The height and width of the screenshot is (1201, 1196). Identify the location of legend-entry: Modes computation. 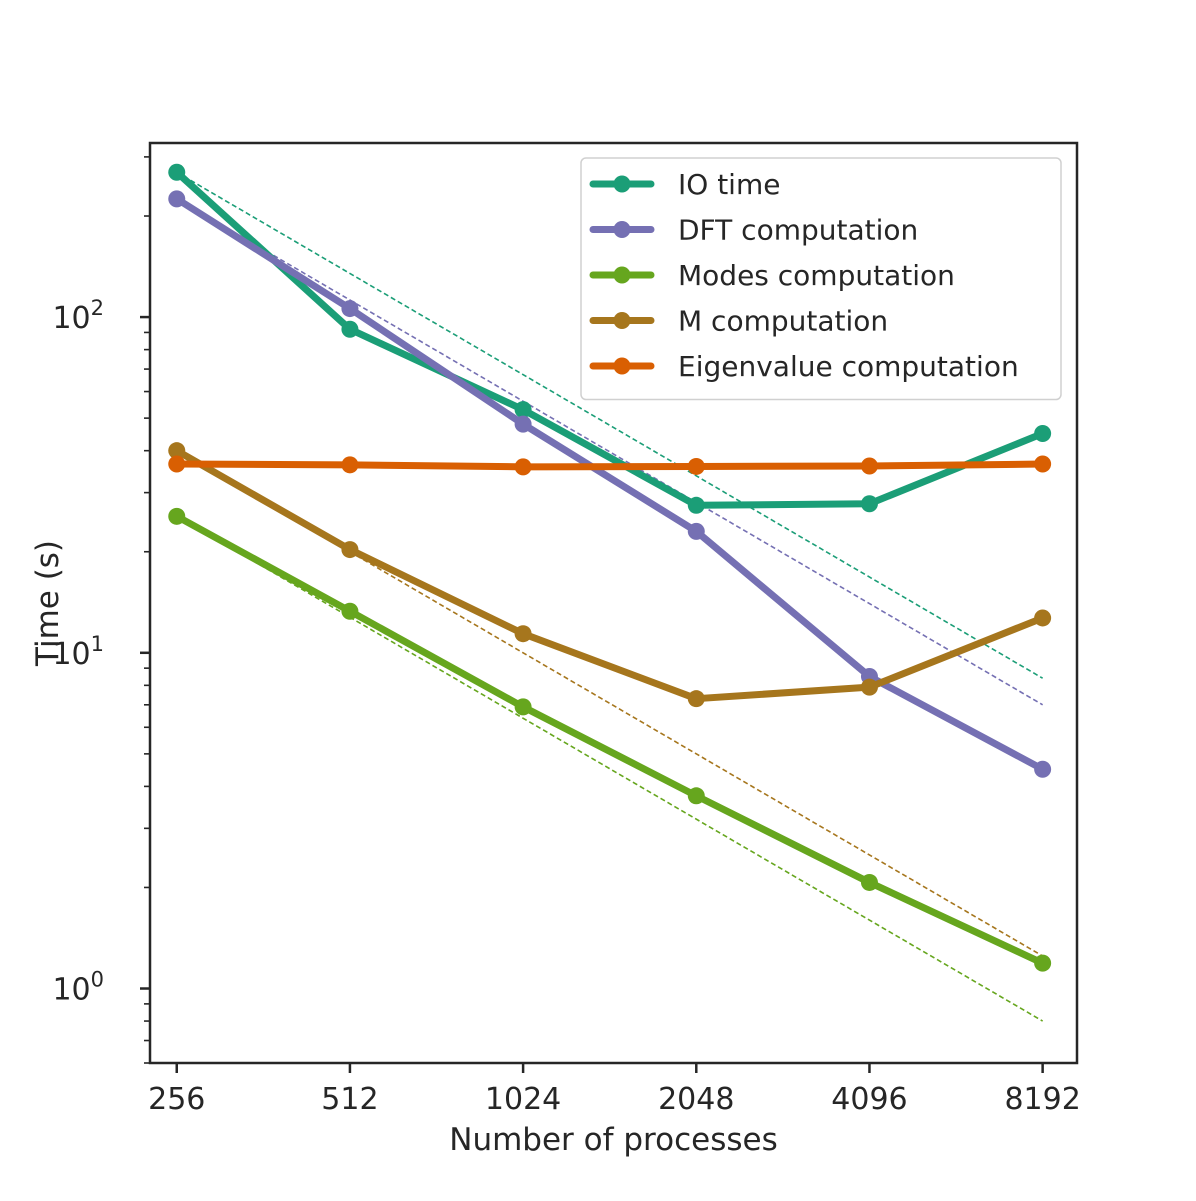
(772, 275).